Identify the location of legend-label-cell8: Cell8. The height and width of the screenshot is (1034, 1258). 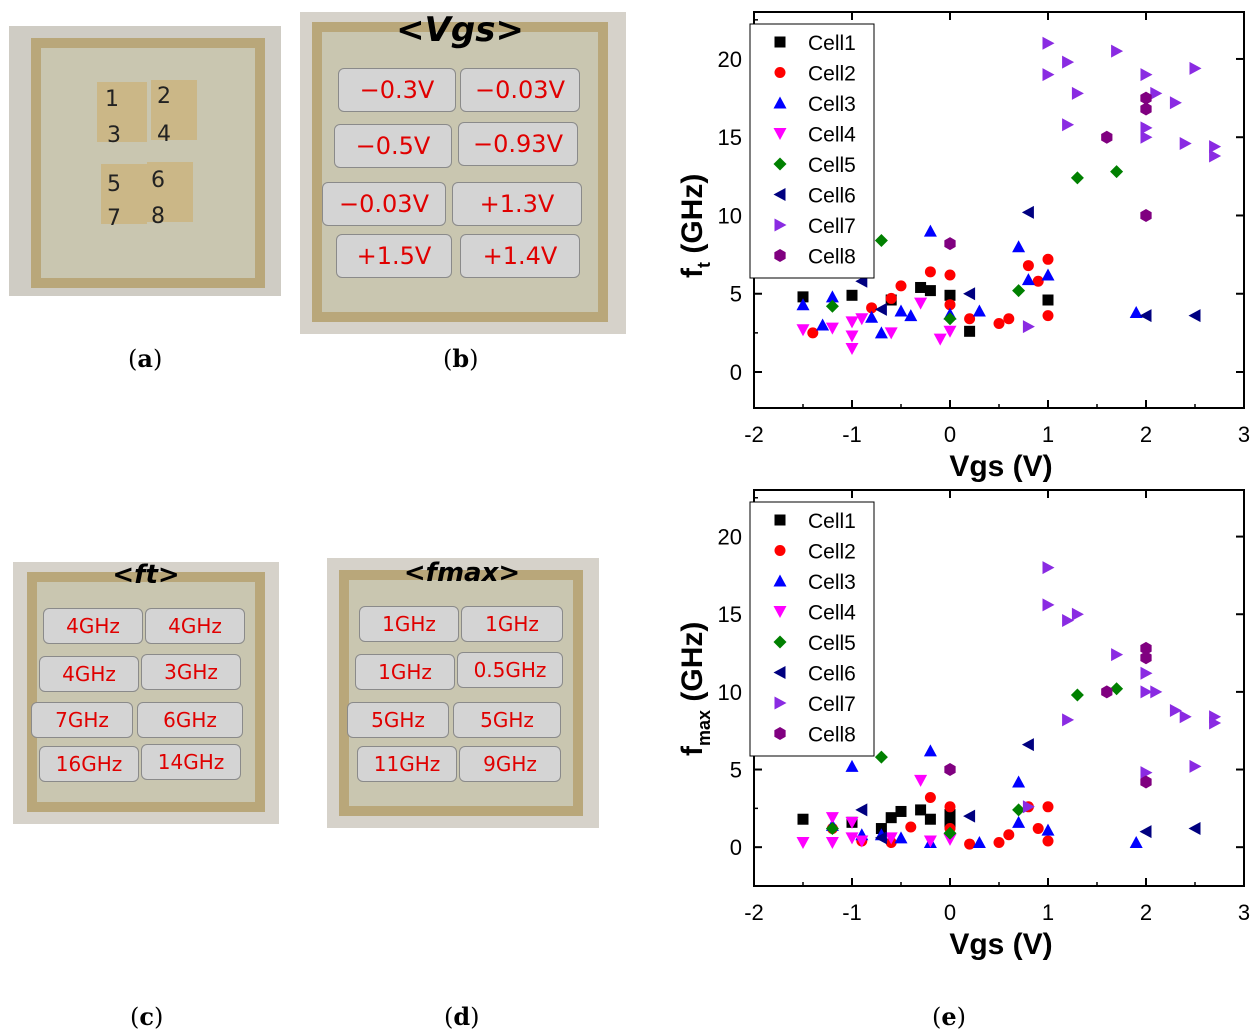
(832, 735).